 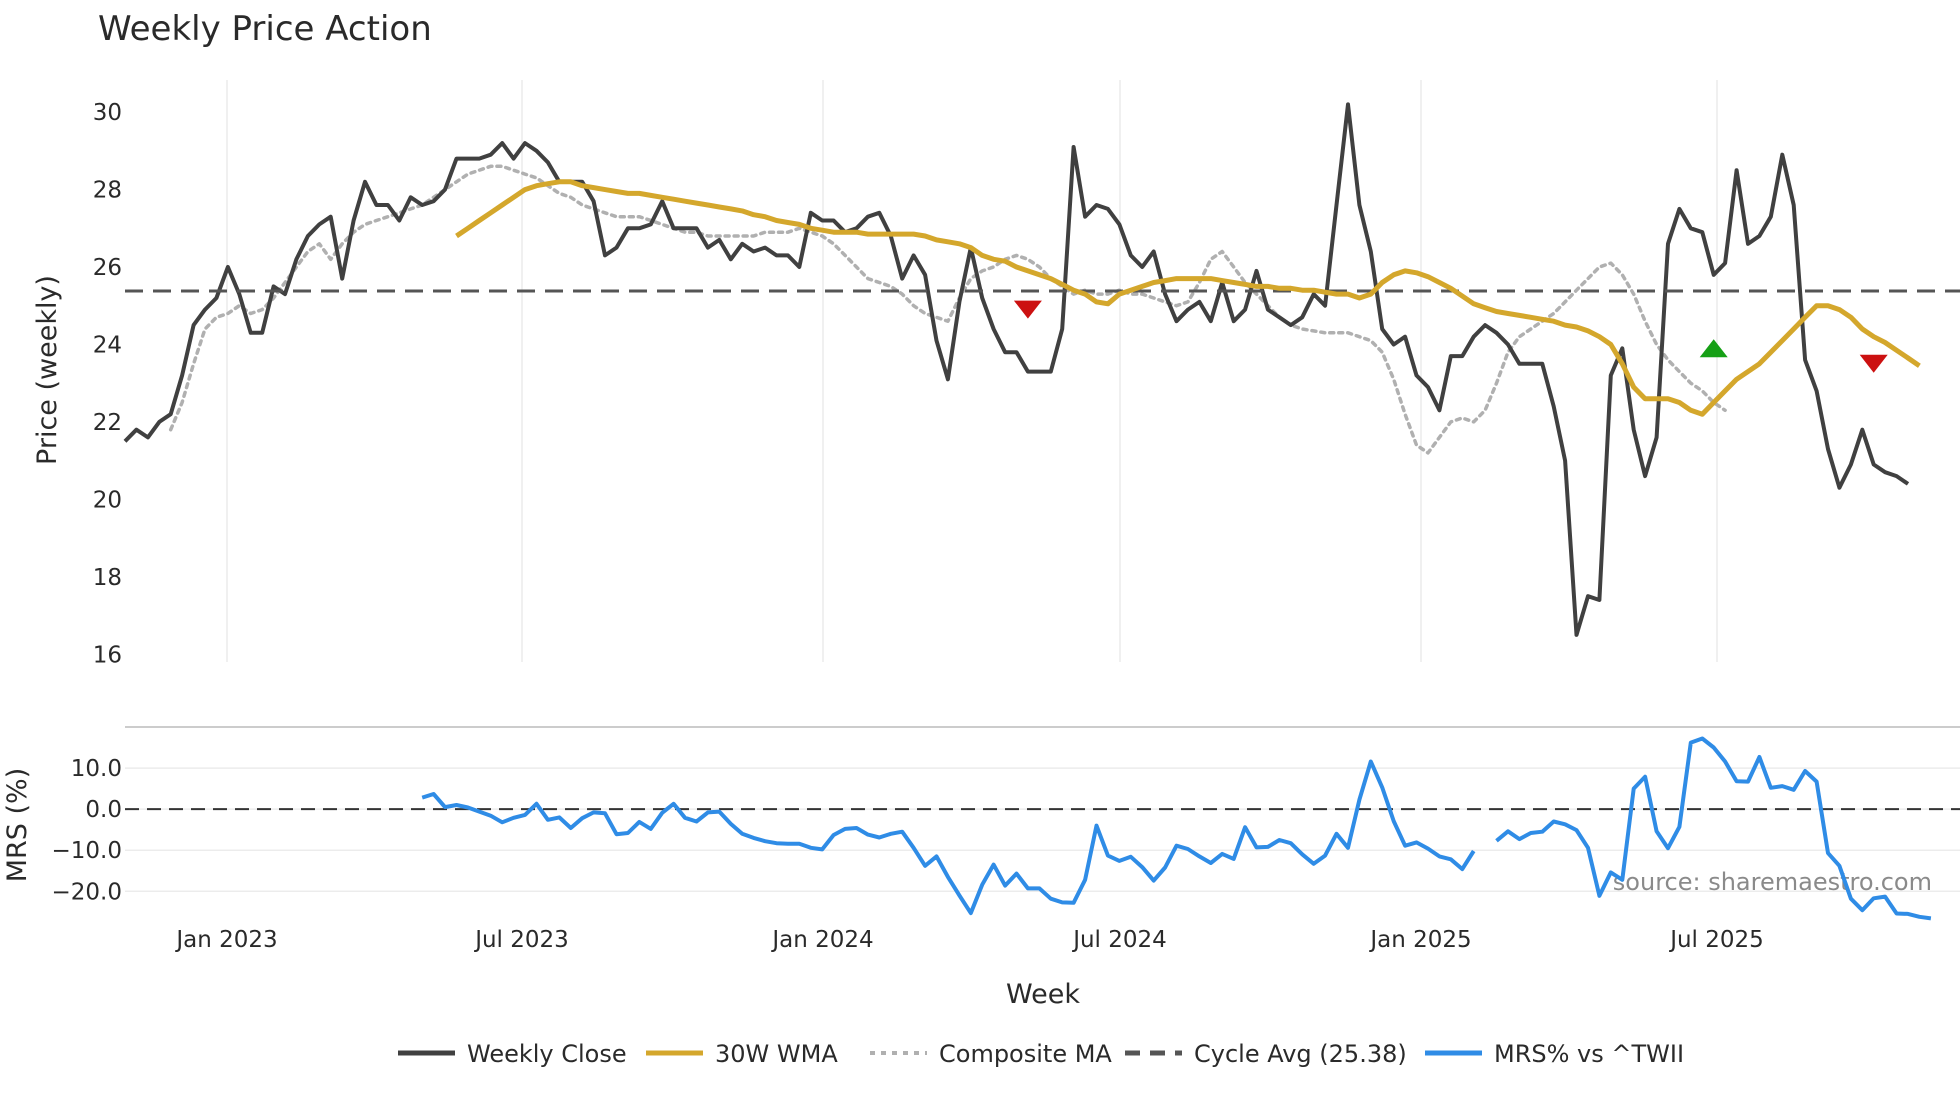 I want to click on mrs-y-tick-label: −10.0, so click(x=87, y=851).